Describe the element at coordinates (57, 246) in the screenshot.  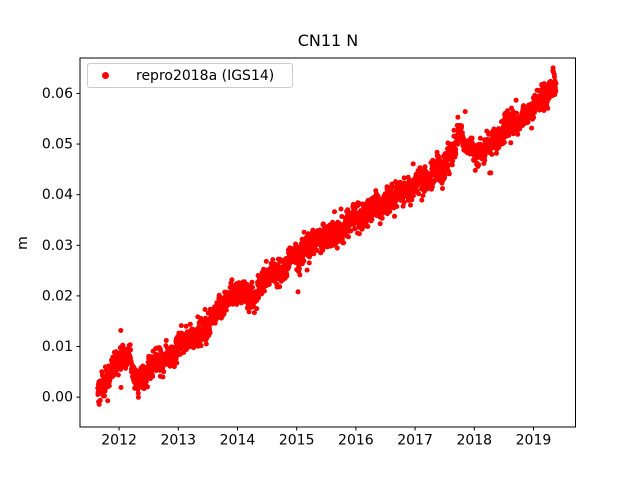
I see `y-tick-label: 0.03` at that location.